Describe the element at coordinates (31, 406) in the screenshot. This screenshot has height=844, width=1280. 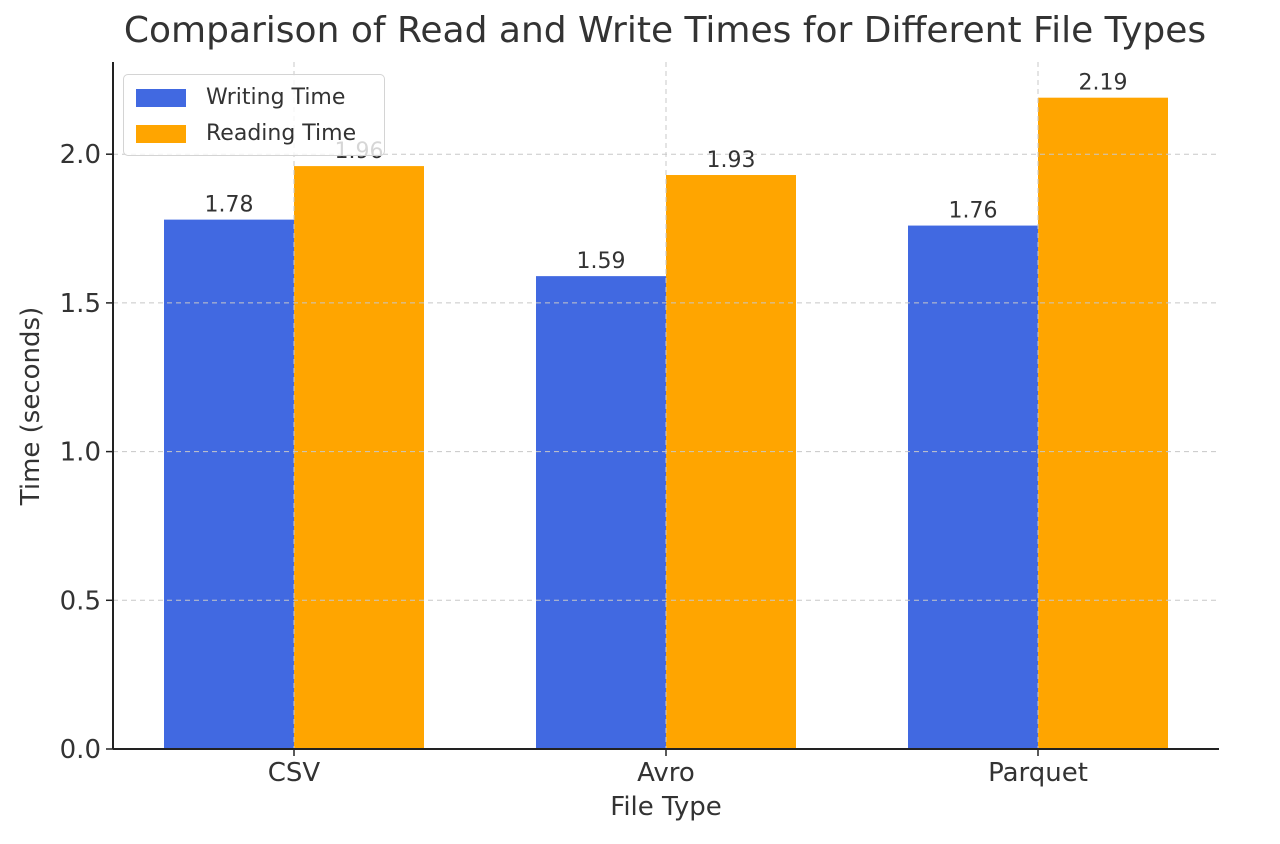
I see `y-axis-label: Time (seconds)` at that location.